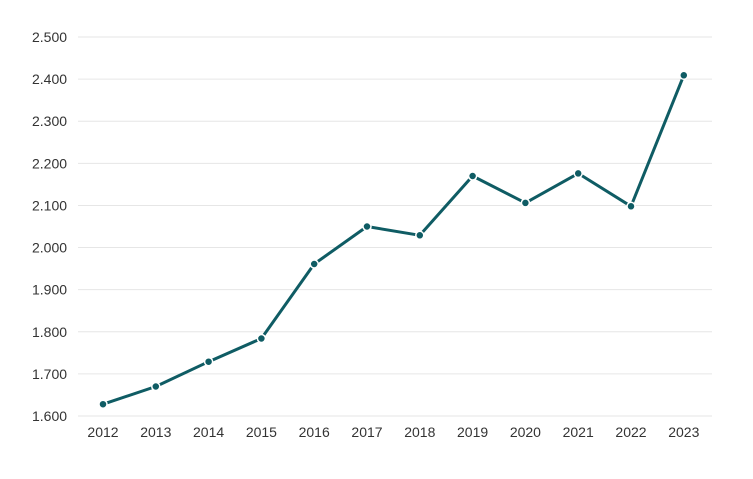 The image size is (753, 479). Describe the element at coordinates (472, 432) in the screenshot. I see `x-tick-label: 2019` at that location.